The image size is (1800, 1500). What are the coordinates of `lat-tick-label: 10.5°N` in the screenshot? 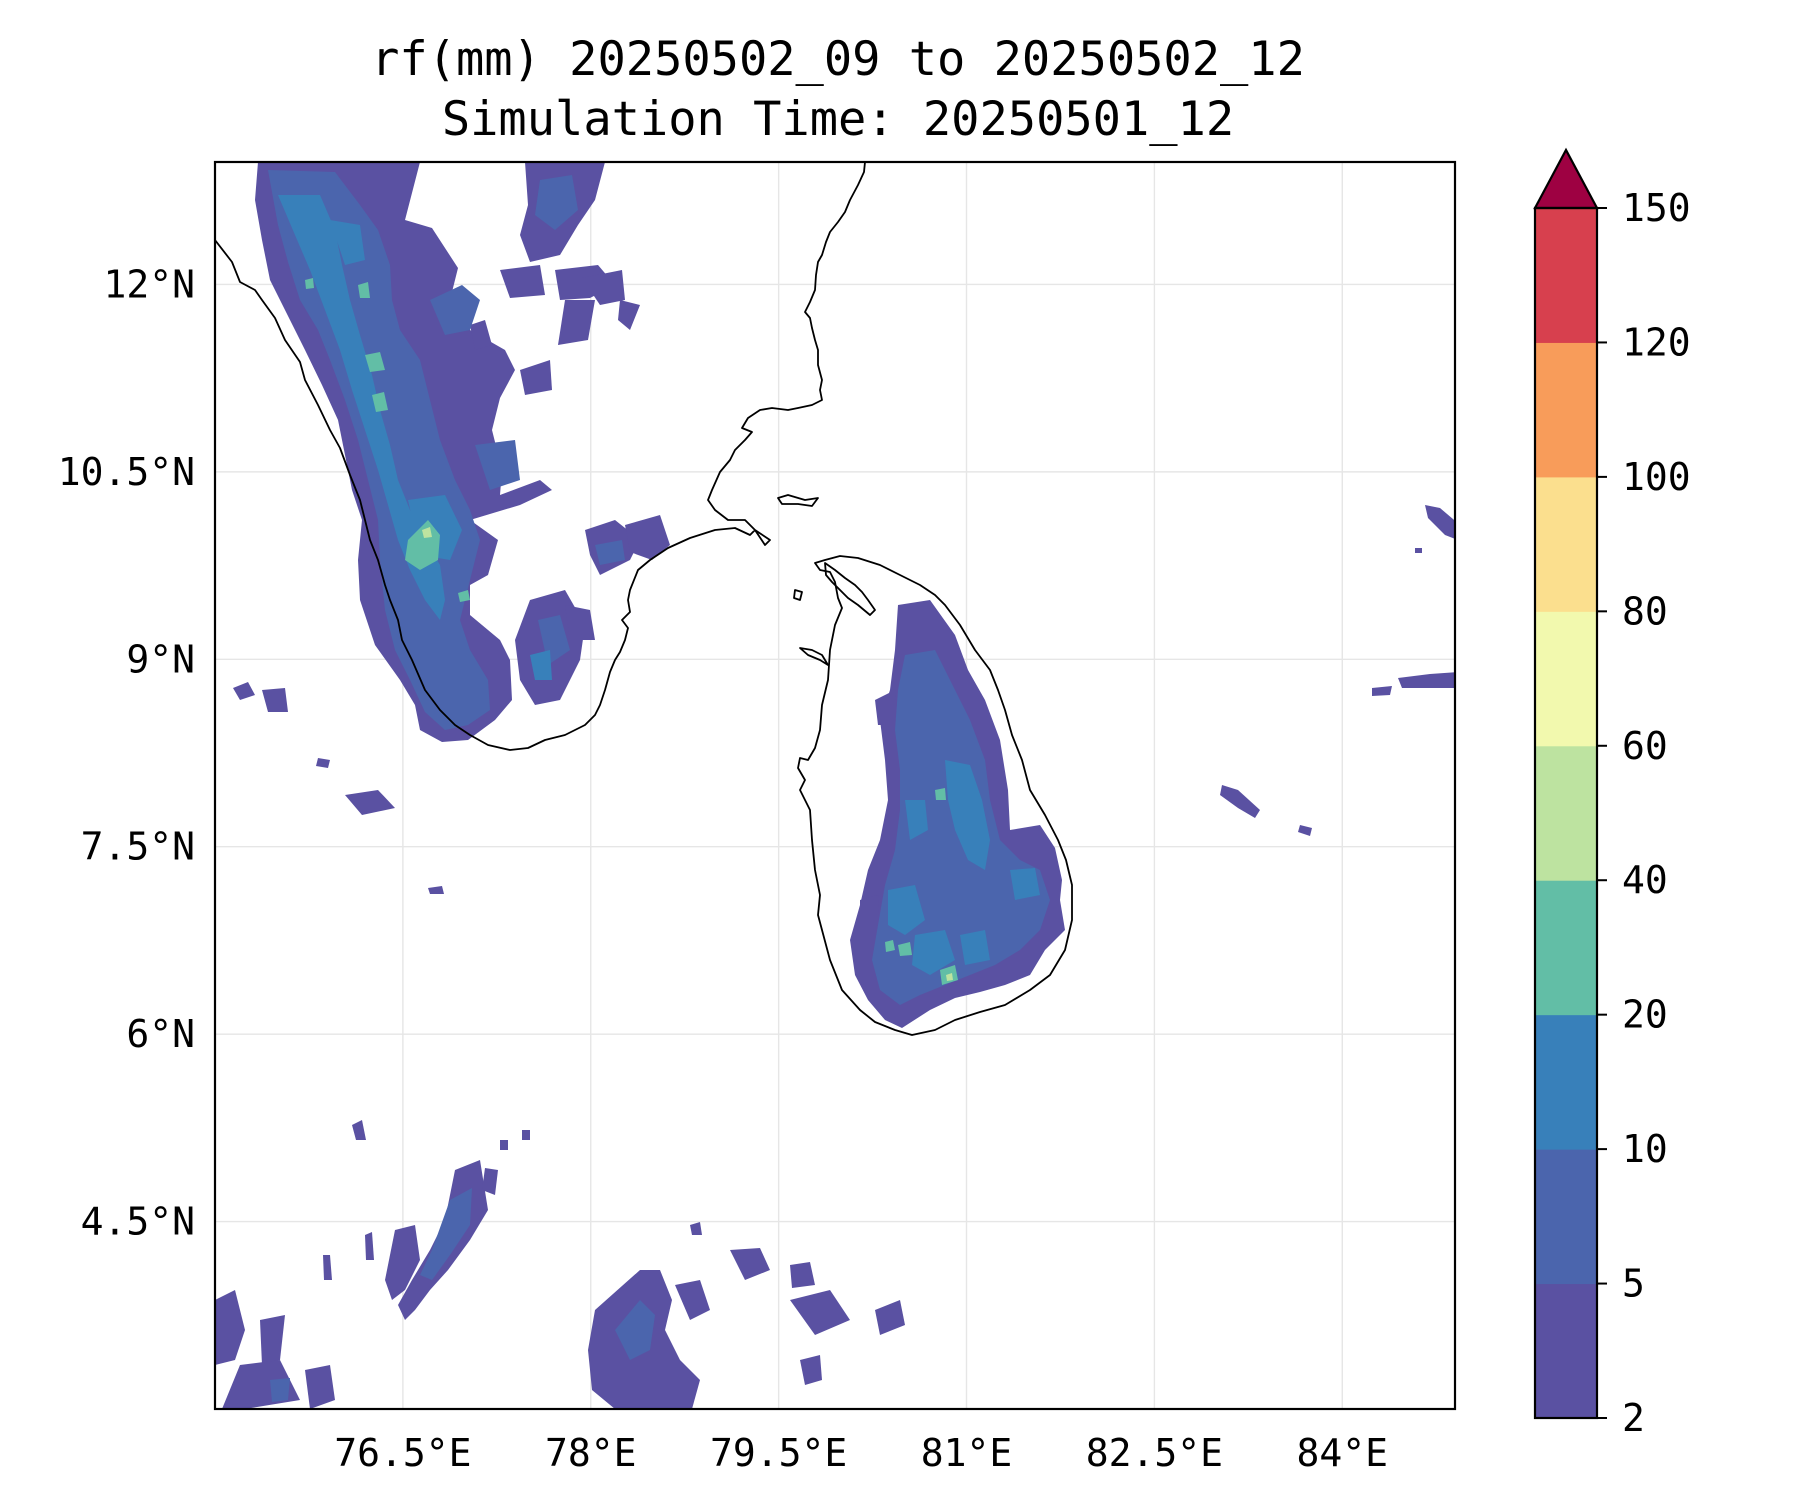 It's located at (126, 472).